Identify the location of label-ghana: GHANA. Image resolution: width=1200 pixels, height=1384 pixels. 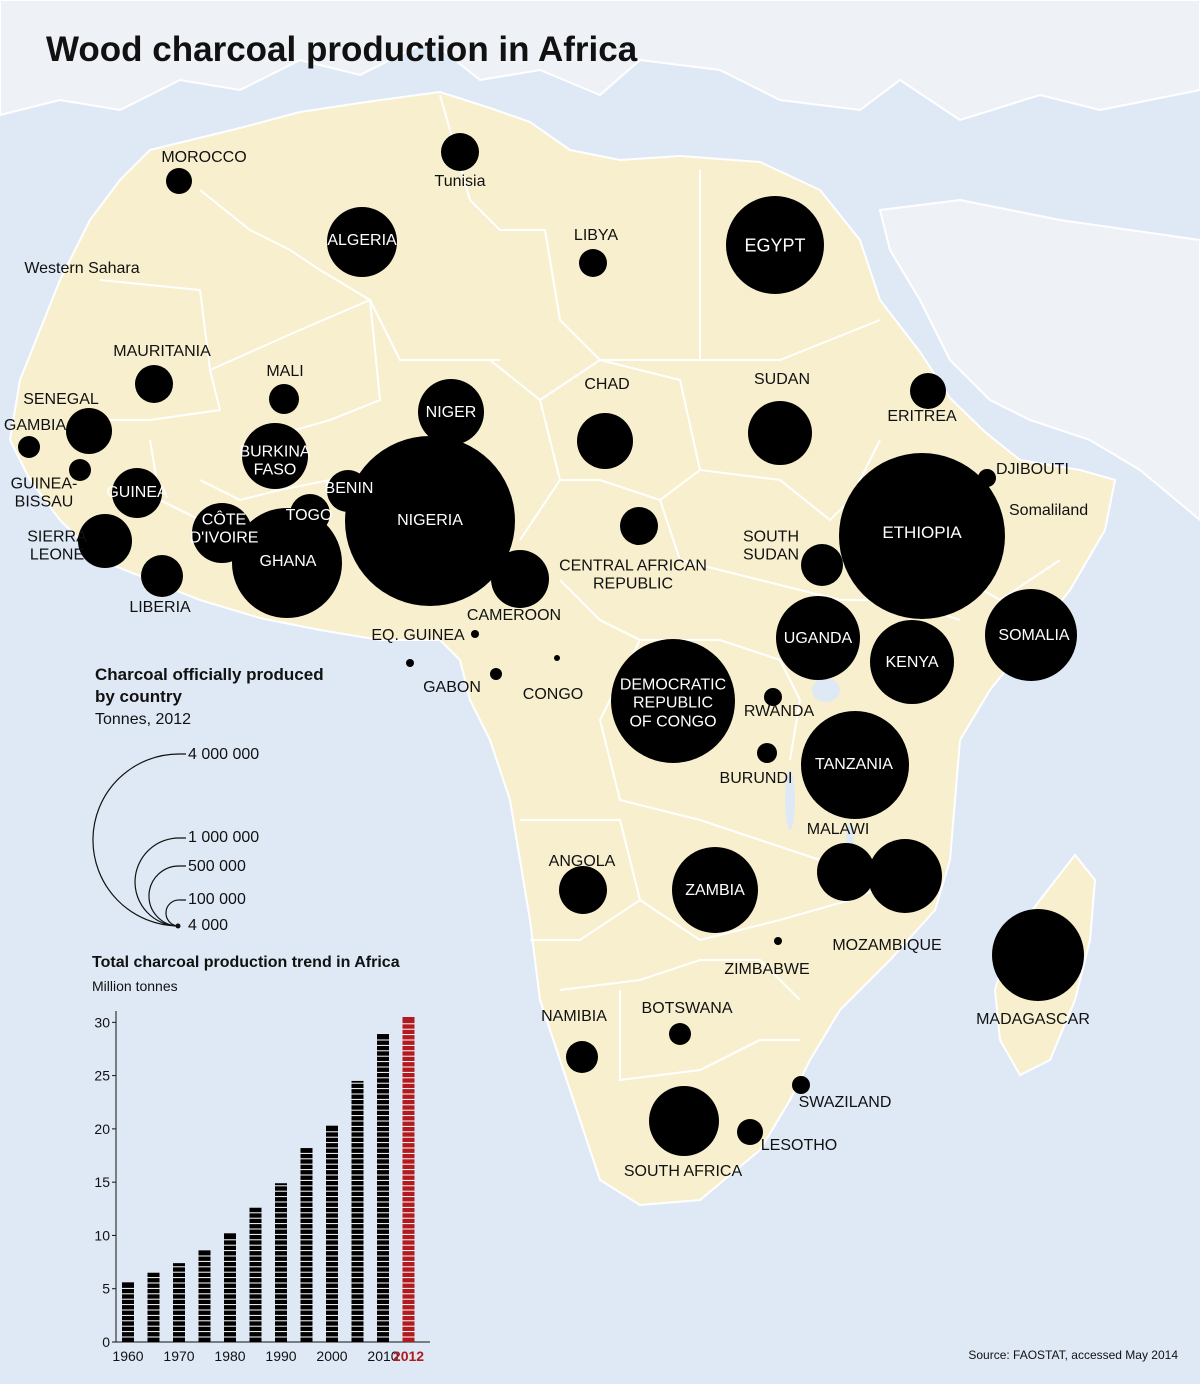
(288, 561).